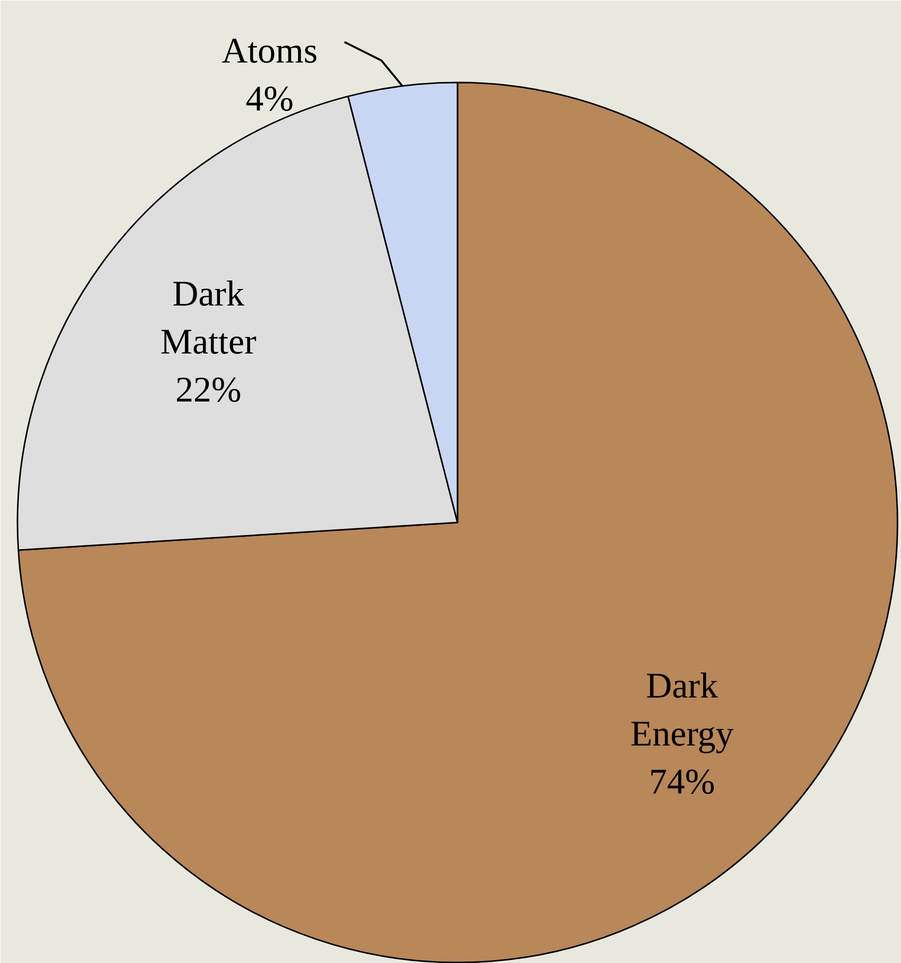 The height and width of the screenshot is (963, 901). I want to click on data-label: 74%, so click(682, 781).